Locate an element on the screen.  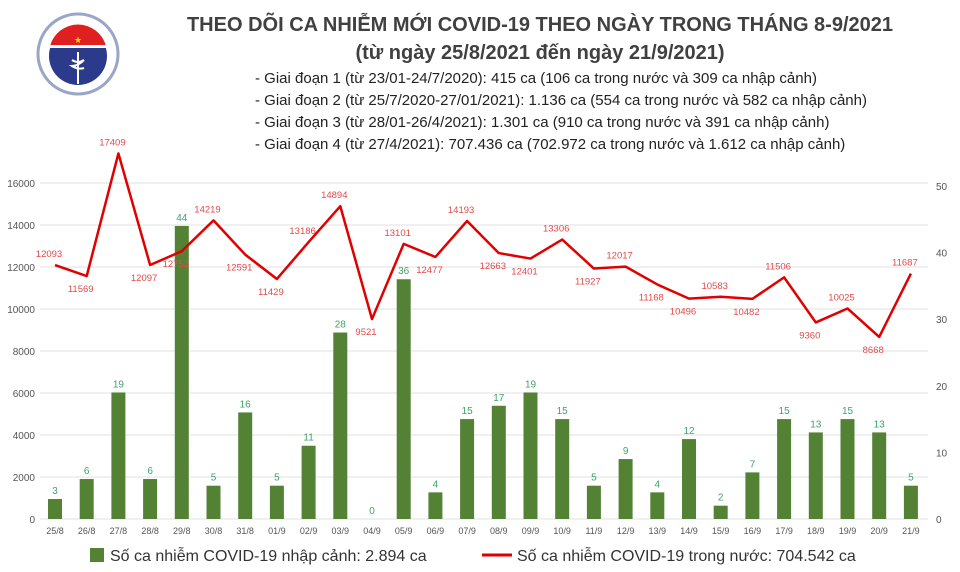
line-data-label: 10583 is located at coordinates (714, 286).